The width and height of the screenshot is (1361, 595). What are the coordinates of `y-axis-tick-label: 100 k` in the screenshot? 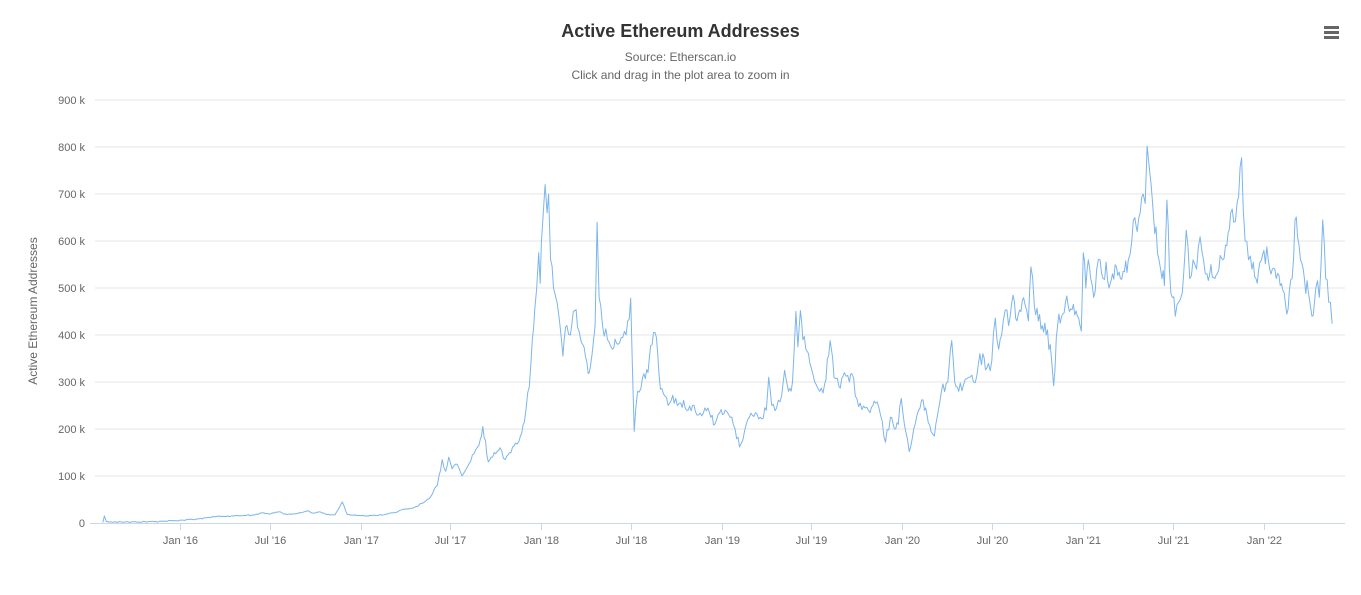 It's located at (71, 477).